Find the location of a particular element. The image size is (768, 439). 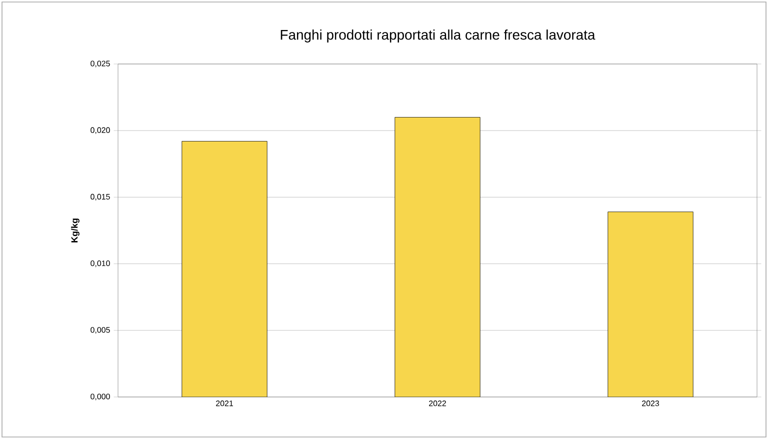

y-axis-title: Kg/kg is located at coordinates (75, 230).